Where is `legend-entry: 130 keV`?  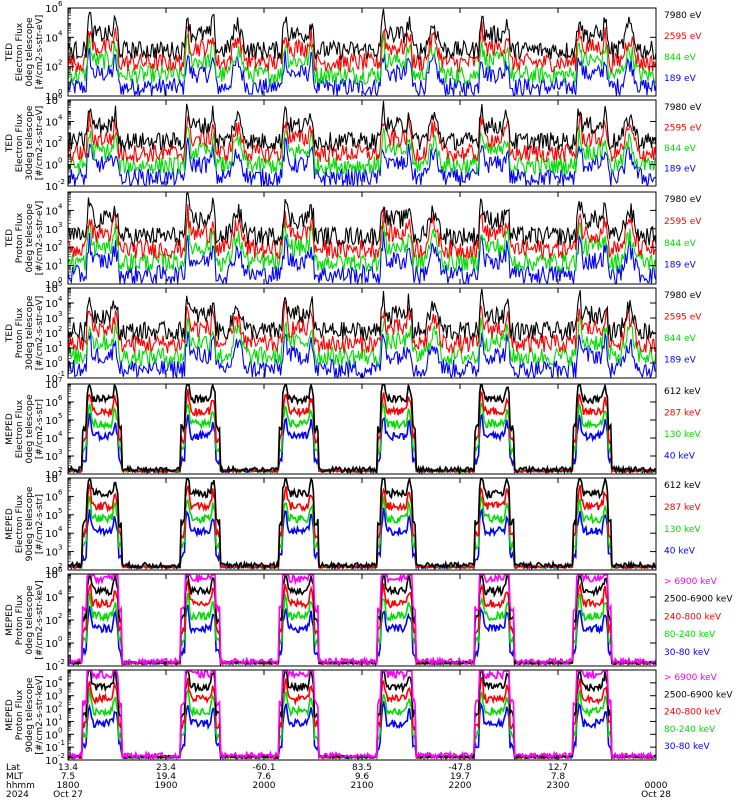 legend-entry: 130 keV is located at coordinates (682, 530).